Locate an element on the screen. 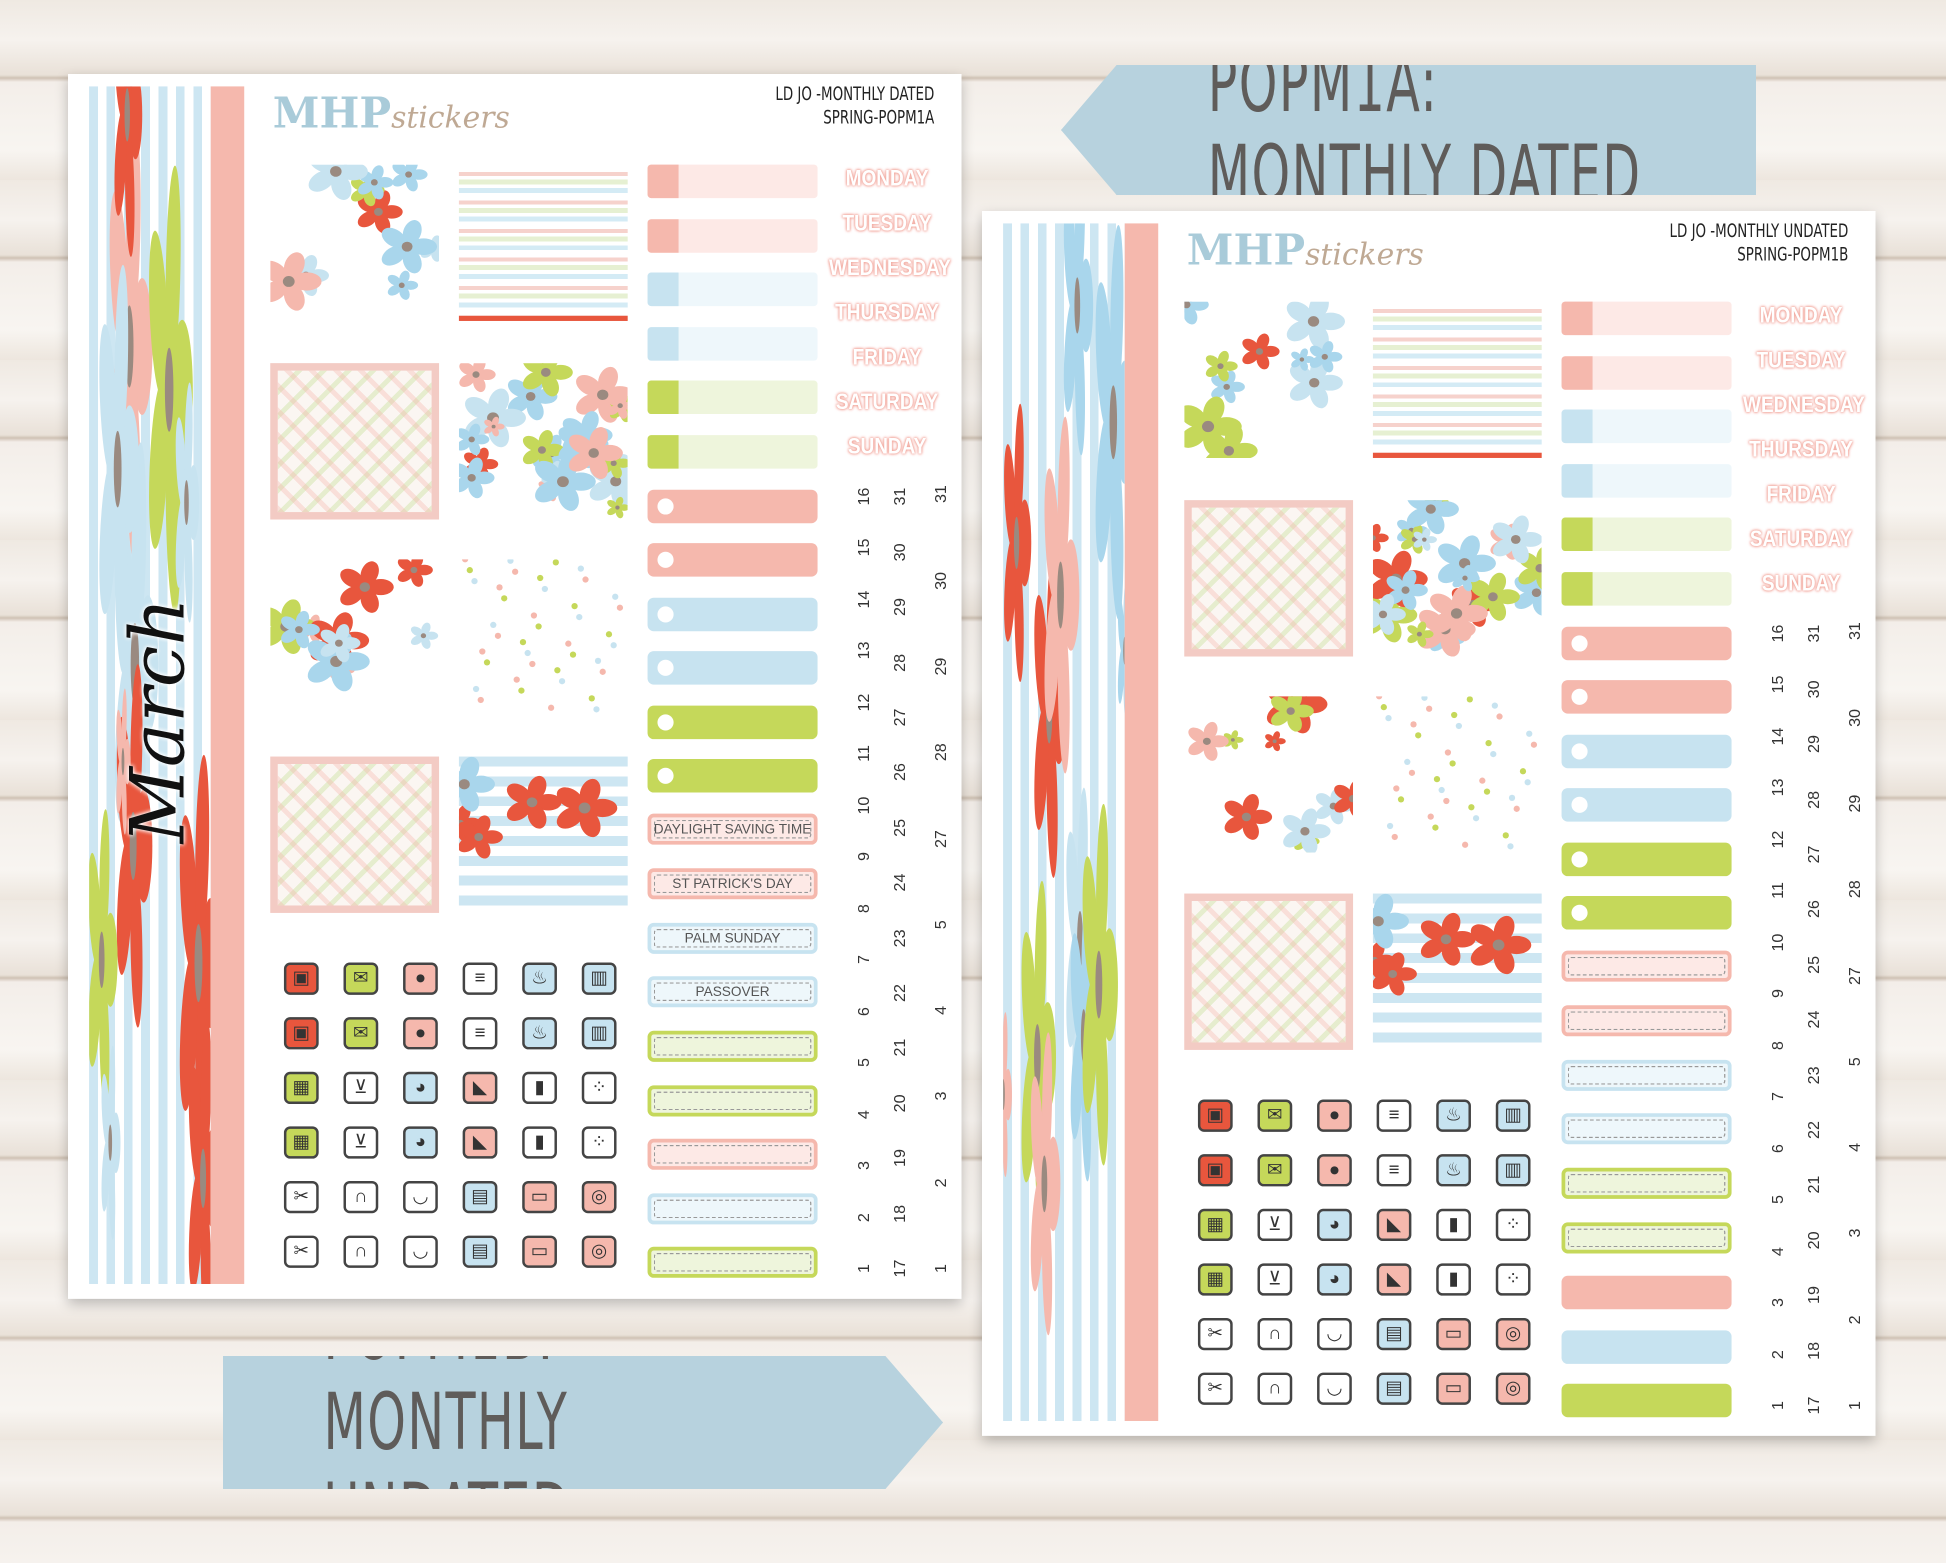  date-number: 2 is located at coordinates (1777, 1354).